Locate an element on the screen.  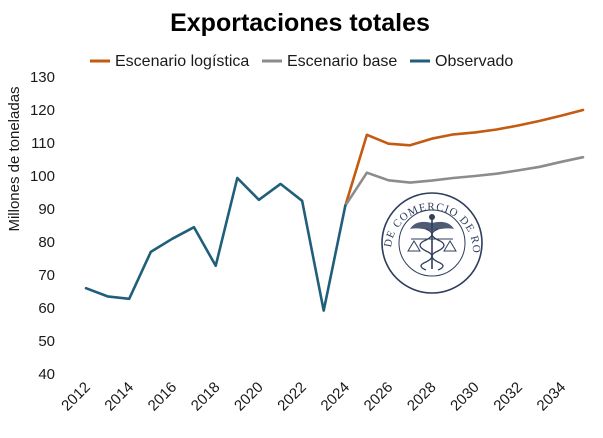
y-tick-label: 120 is located at coordinates (42, 110).